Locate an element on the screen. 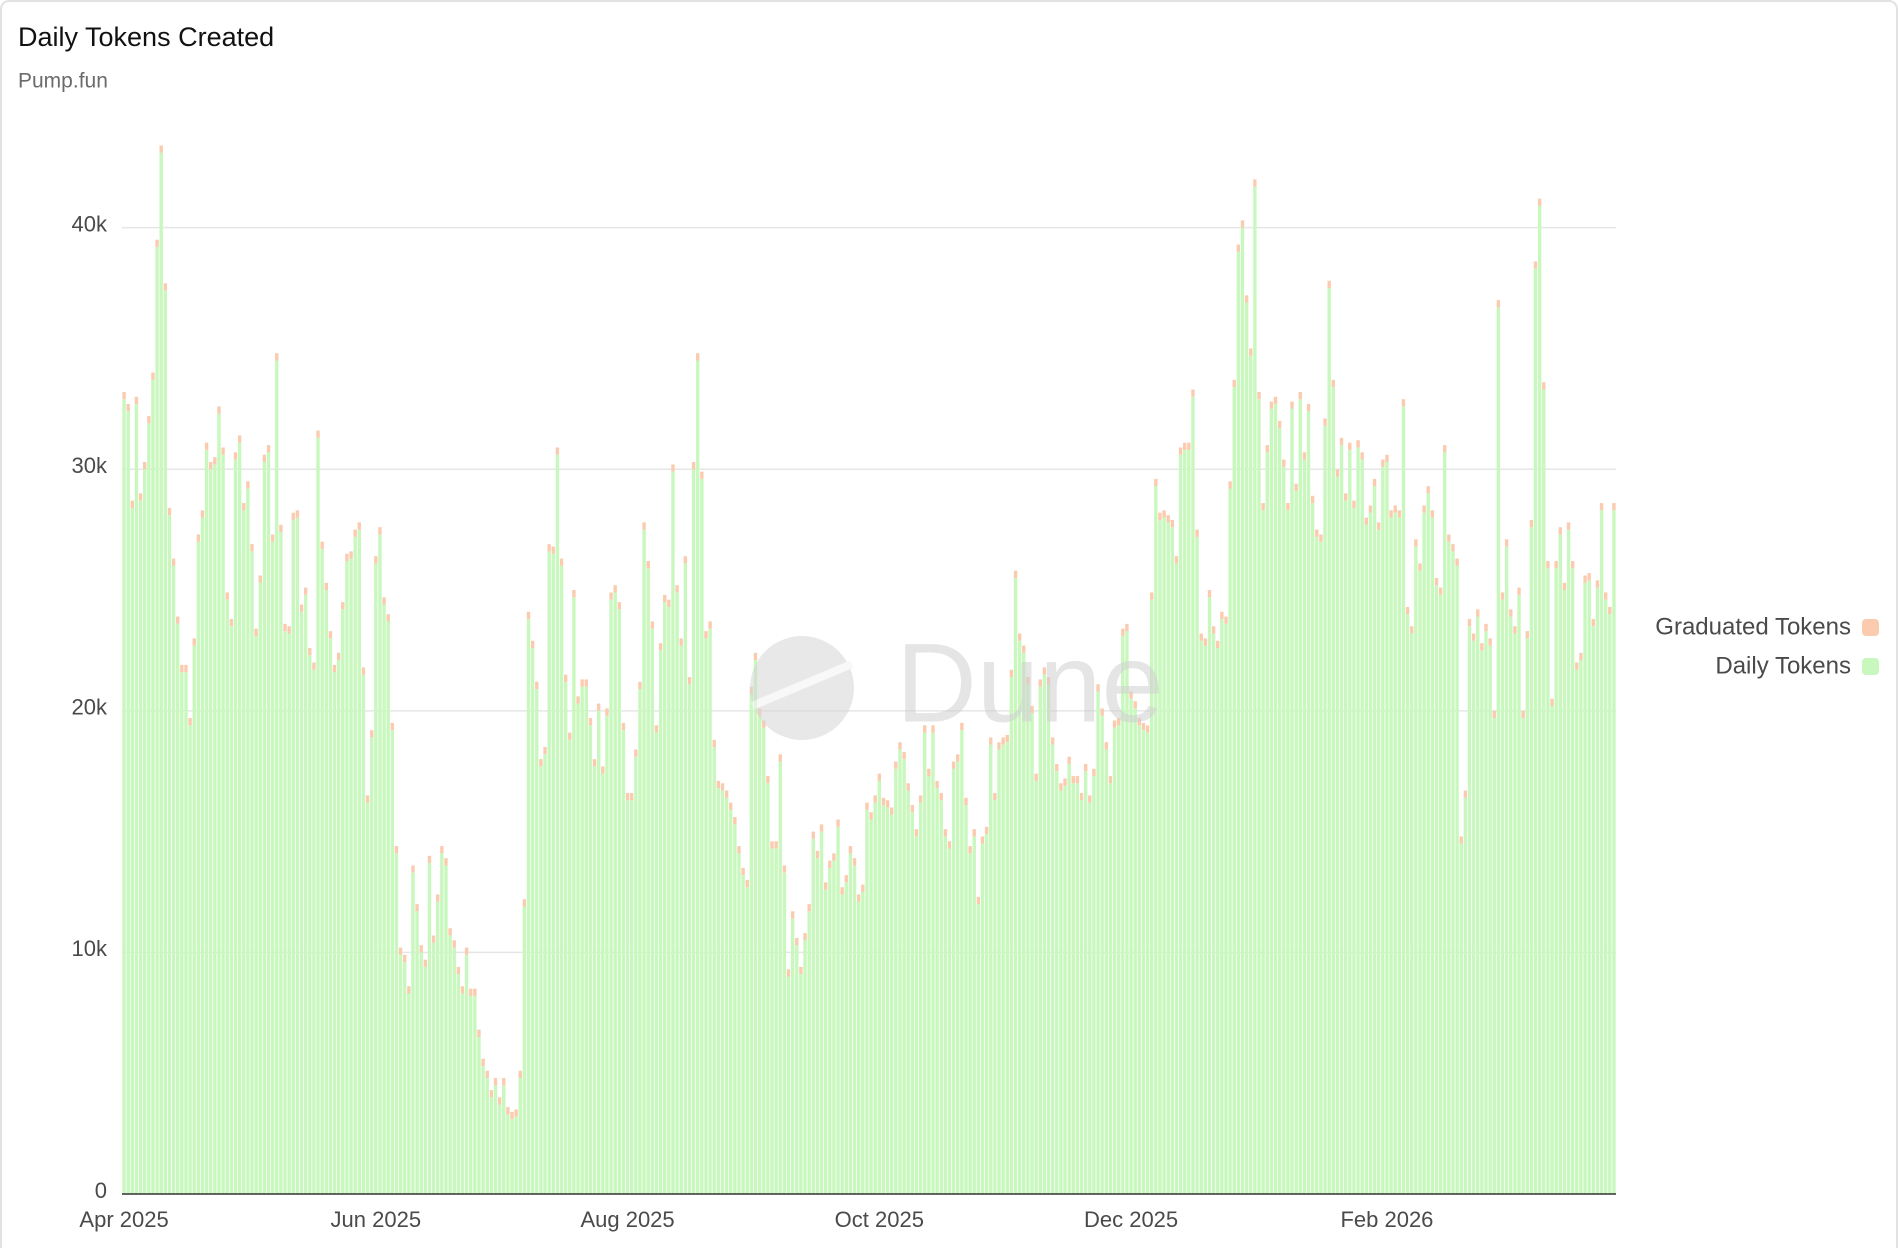 Image resolution: width=1898 pixels, height=1248 pixels. y-tick-label: 0 is located at coordinates (101, 1190).